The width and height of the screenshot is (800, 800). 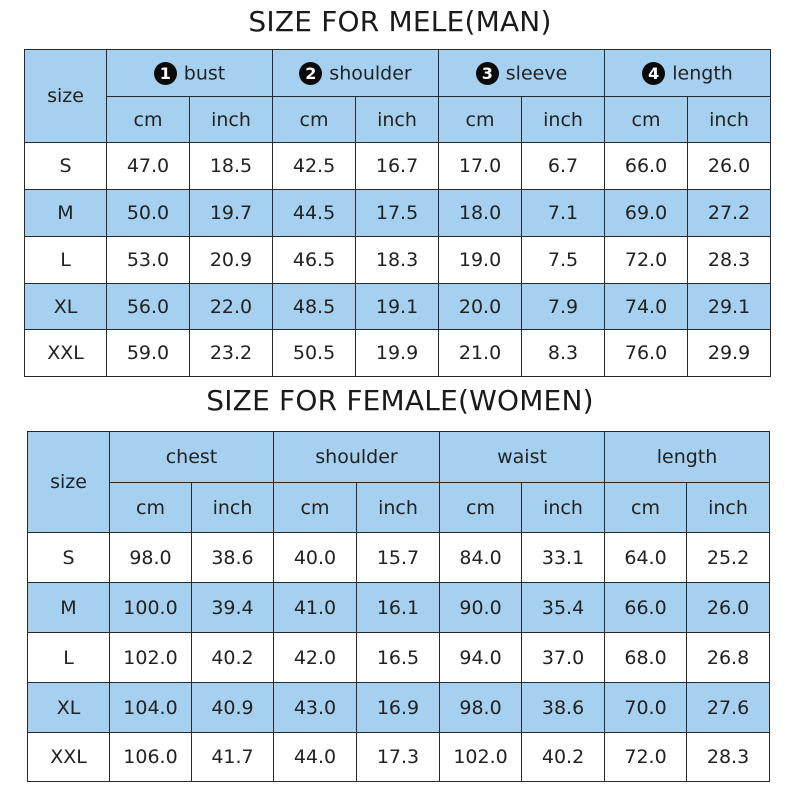 I want to click on value-cell: 40.2, so click(x=232, y=657).